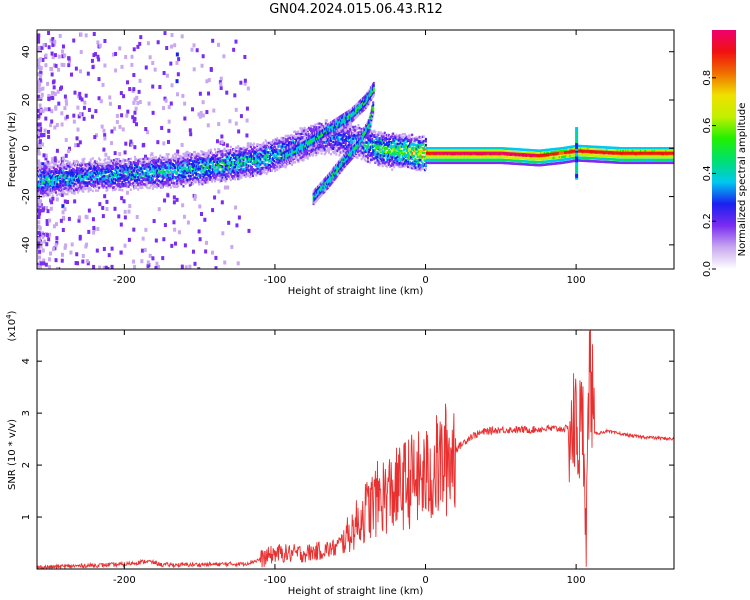 This screenshot has width=750, height=600. What do you see at coordinates (430, 153) in the screenshot?
I see `heatmap-ridge-core` at bounding box center [430, 153].